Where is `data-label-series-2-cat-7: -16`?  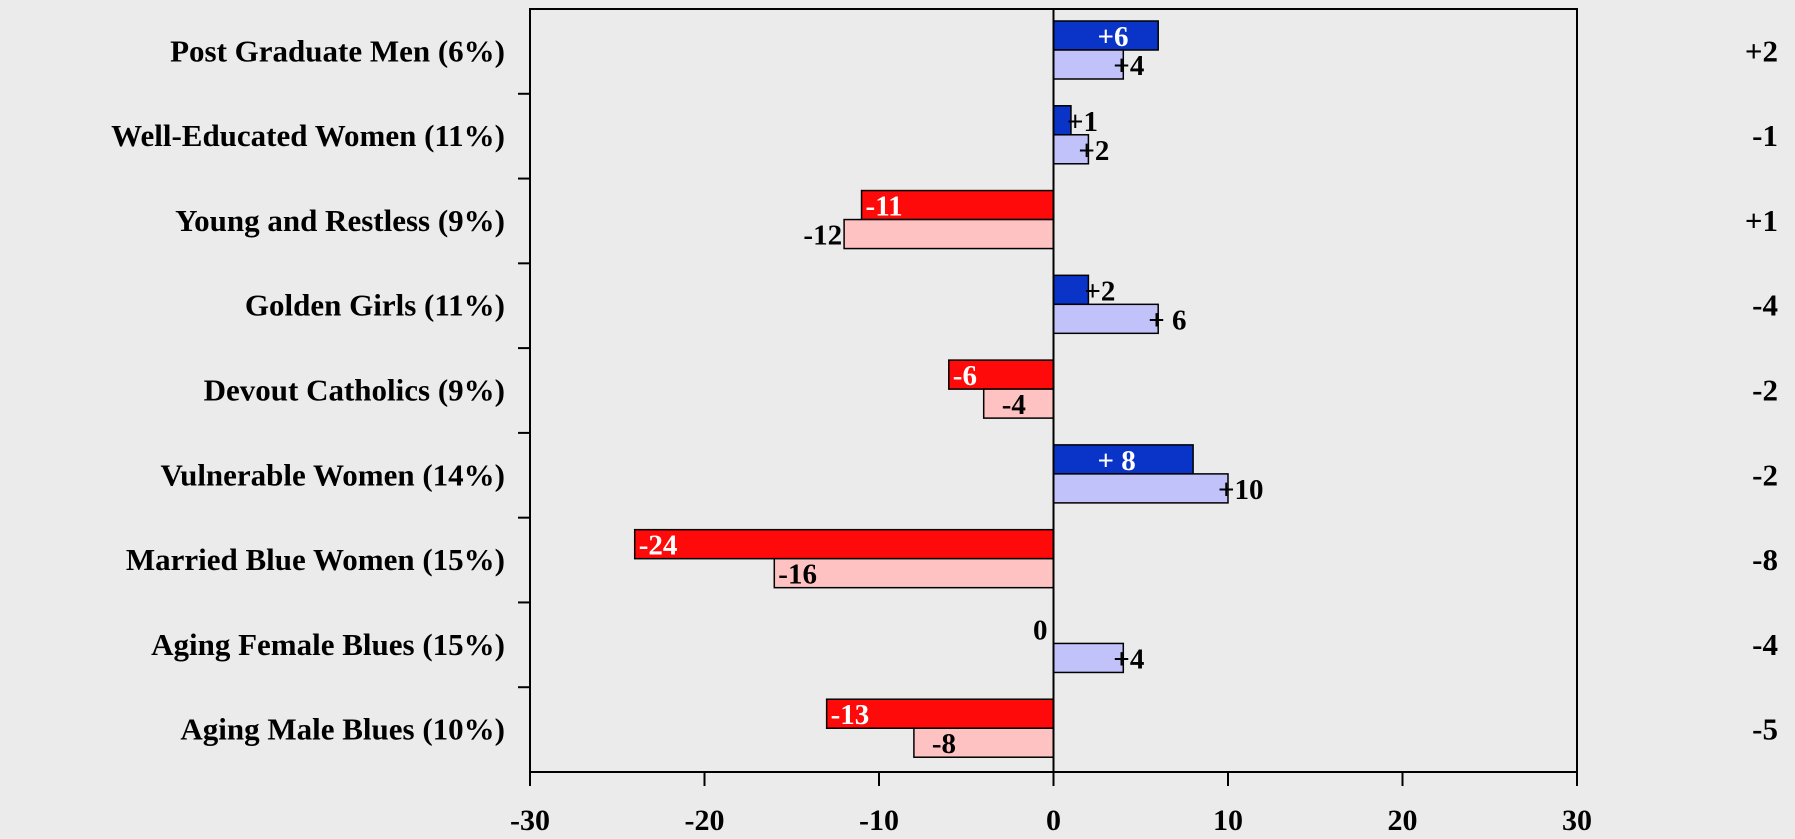
data-label-series-2-cat-7: -16 is located at coordinates (797, 575).